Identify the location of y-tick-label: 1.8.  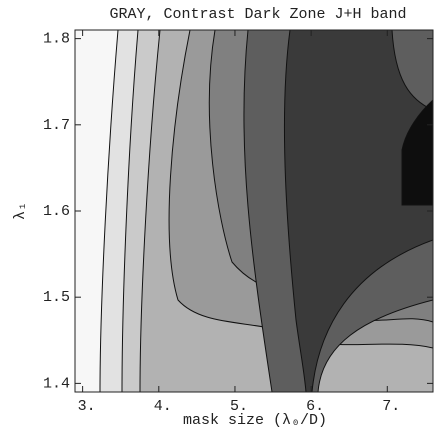
(56, 39).